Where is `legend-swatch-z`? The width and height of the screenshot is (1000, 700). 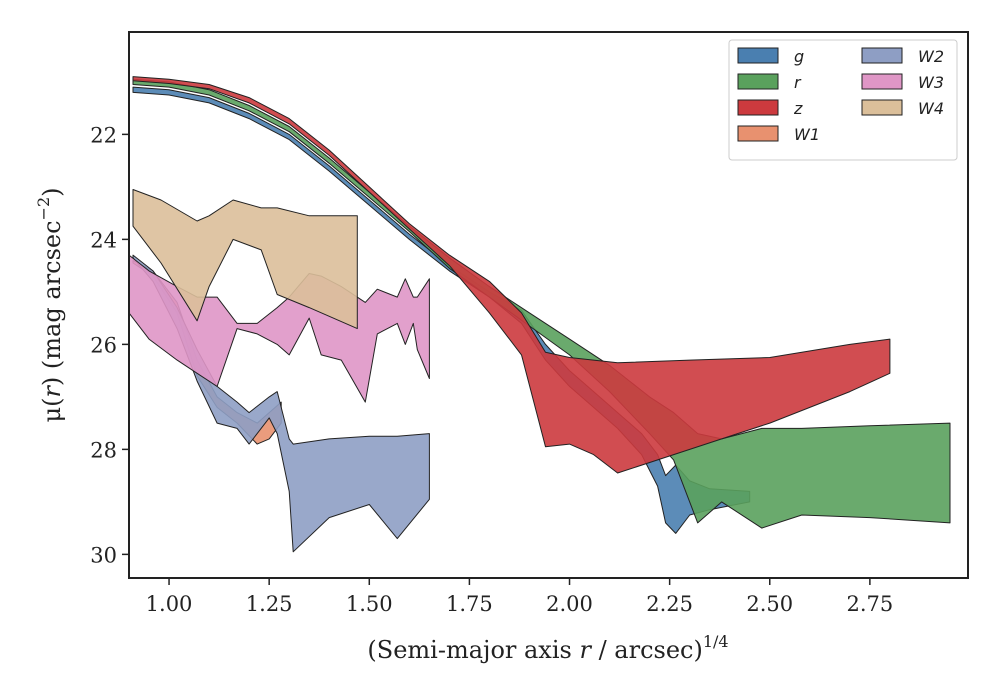 legend-swatch-z is located at coordinates (758, 107).